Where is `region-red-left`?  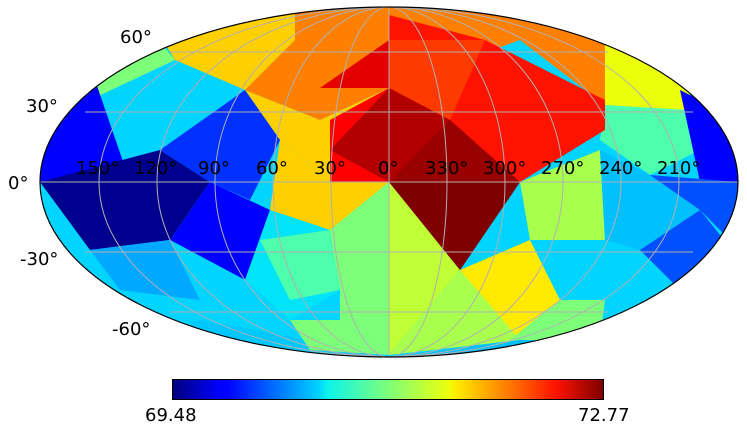
region-red-left is located at coordinates (317, 67).